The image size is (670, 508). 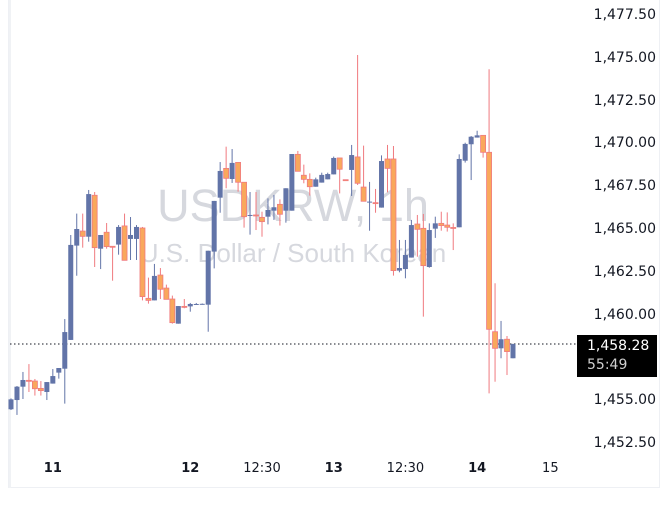 I want to click on price-tick-label: 1,477.50, so click(x=624, y=15).